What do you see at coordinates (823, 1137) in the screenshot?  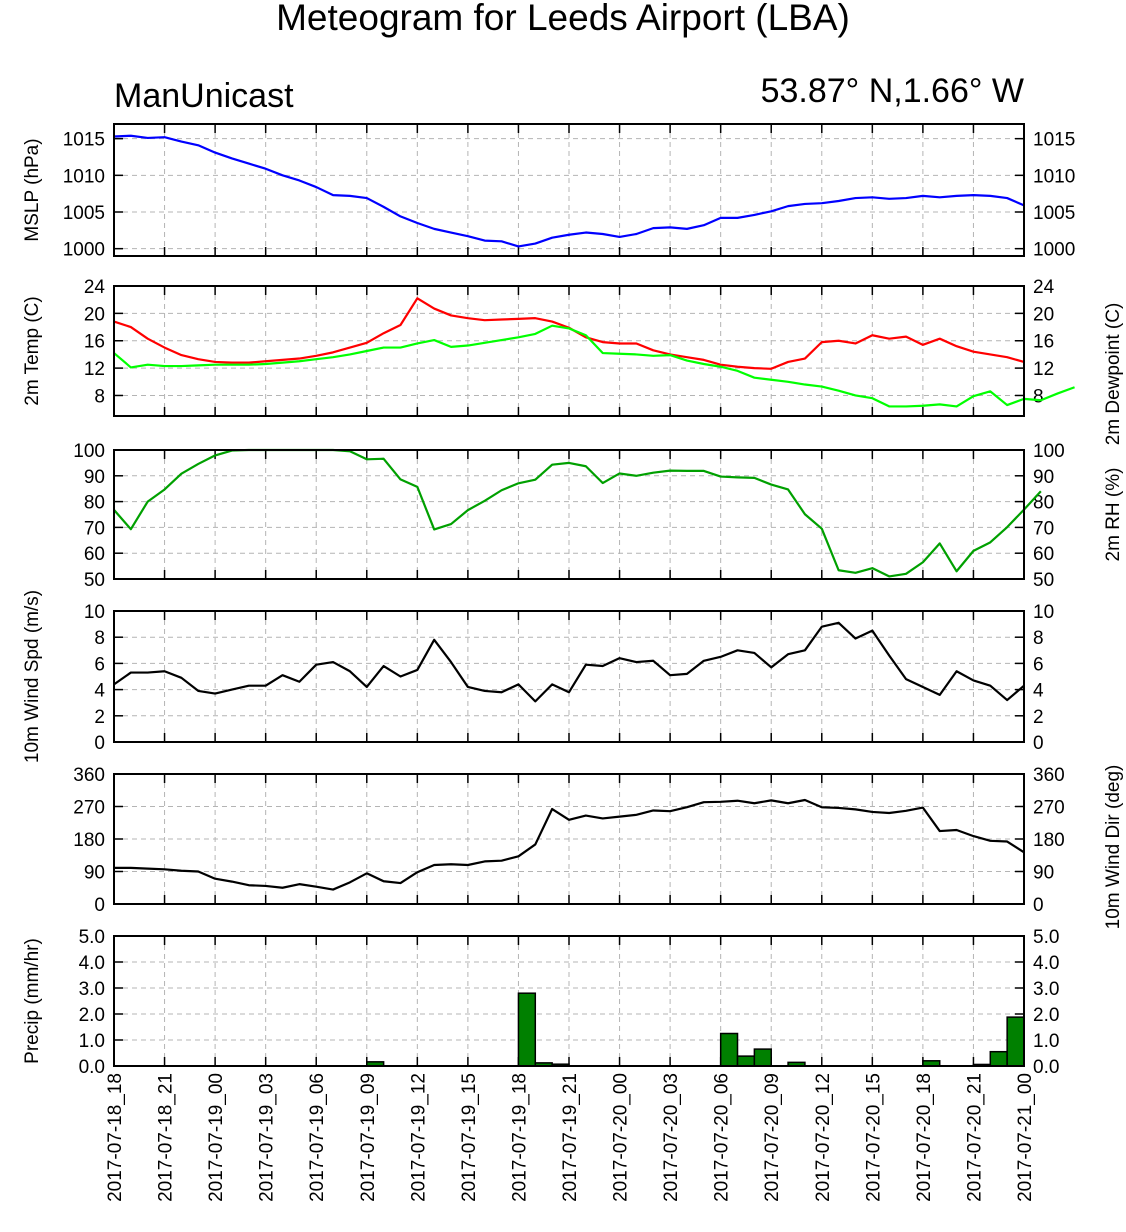 I see `x-tick-label: 2017-07-20_12` at bounding box center [823, 1137].